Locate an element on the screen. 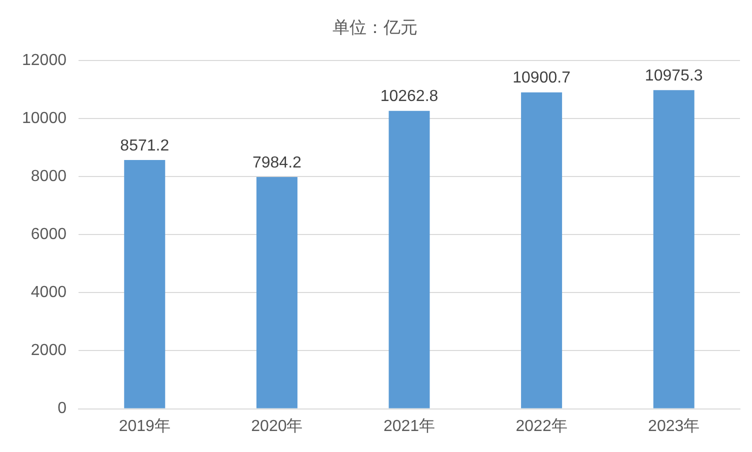  y-tick-label: 0 is located at coordinates (62, 409).